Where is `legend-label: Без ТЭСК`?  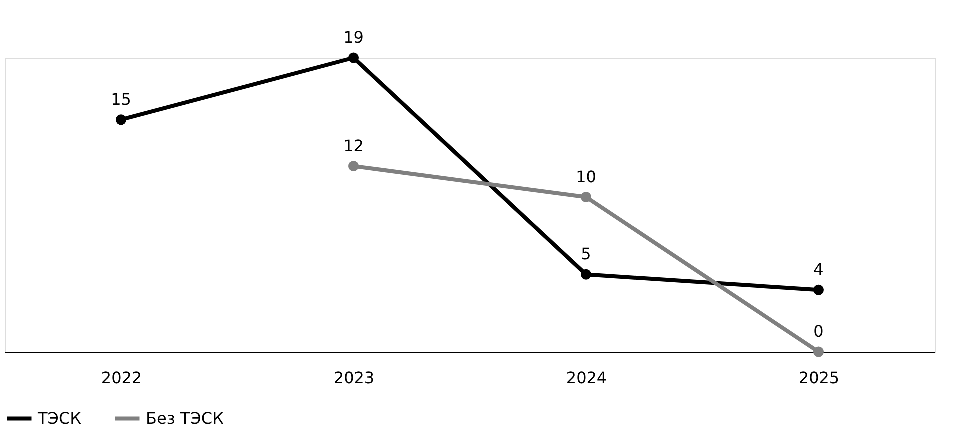
legend-label: Без ТЭСК is located at coordinates (185, 418).